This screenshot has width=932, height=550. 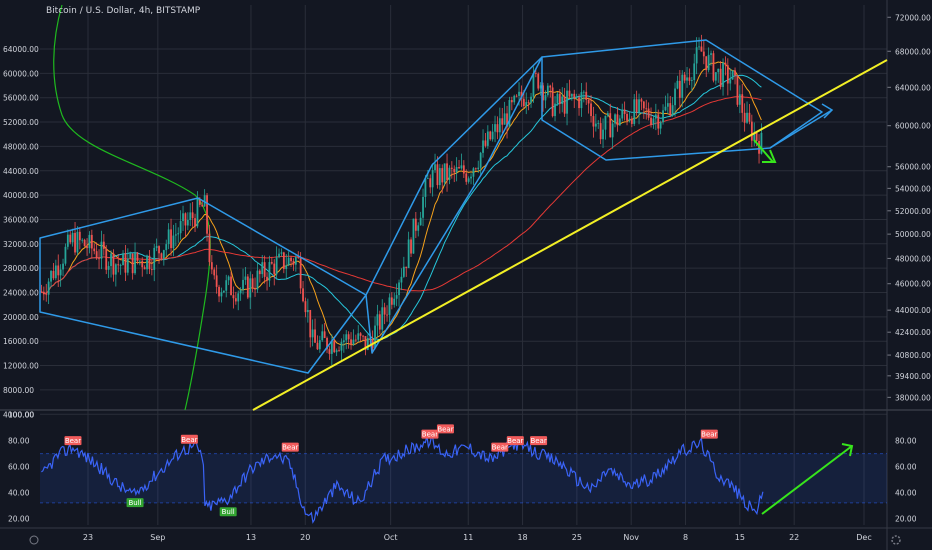 What do you see at coordinates (88, 537) in the screenshot?
I see `x-tick-label: 23` at bounding box center [88, 537].